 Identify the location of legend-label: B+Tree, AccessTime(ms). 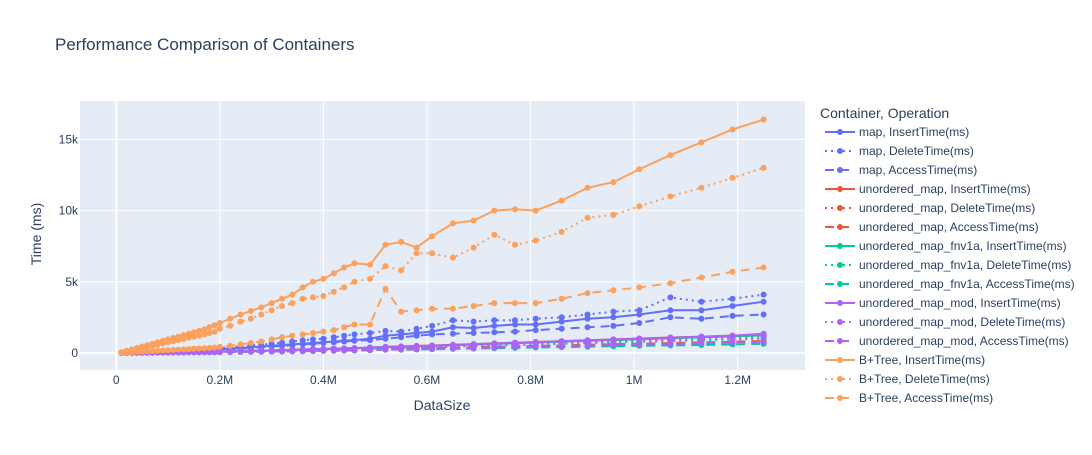
(926, 398).